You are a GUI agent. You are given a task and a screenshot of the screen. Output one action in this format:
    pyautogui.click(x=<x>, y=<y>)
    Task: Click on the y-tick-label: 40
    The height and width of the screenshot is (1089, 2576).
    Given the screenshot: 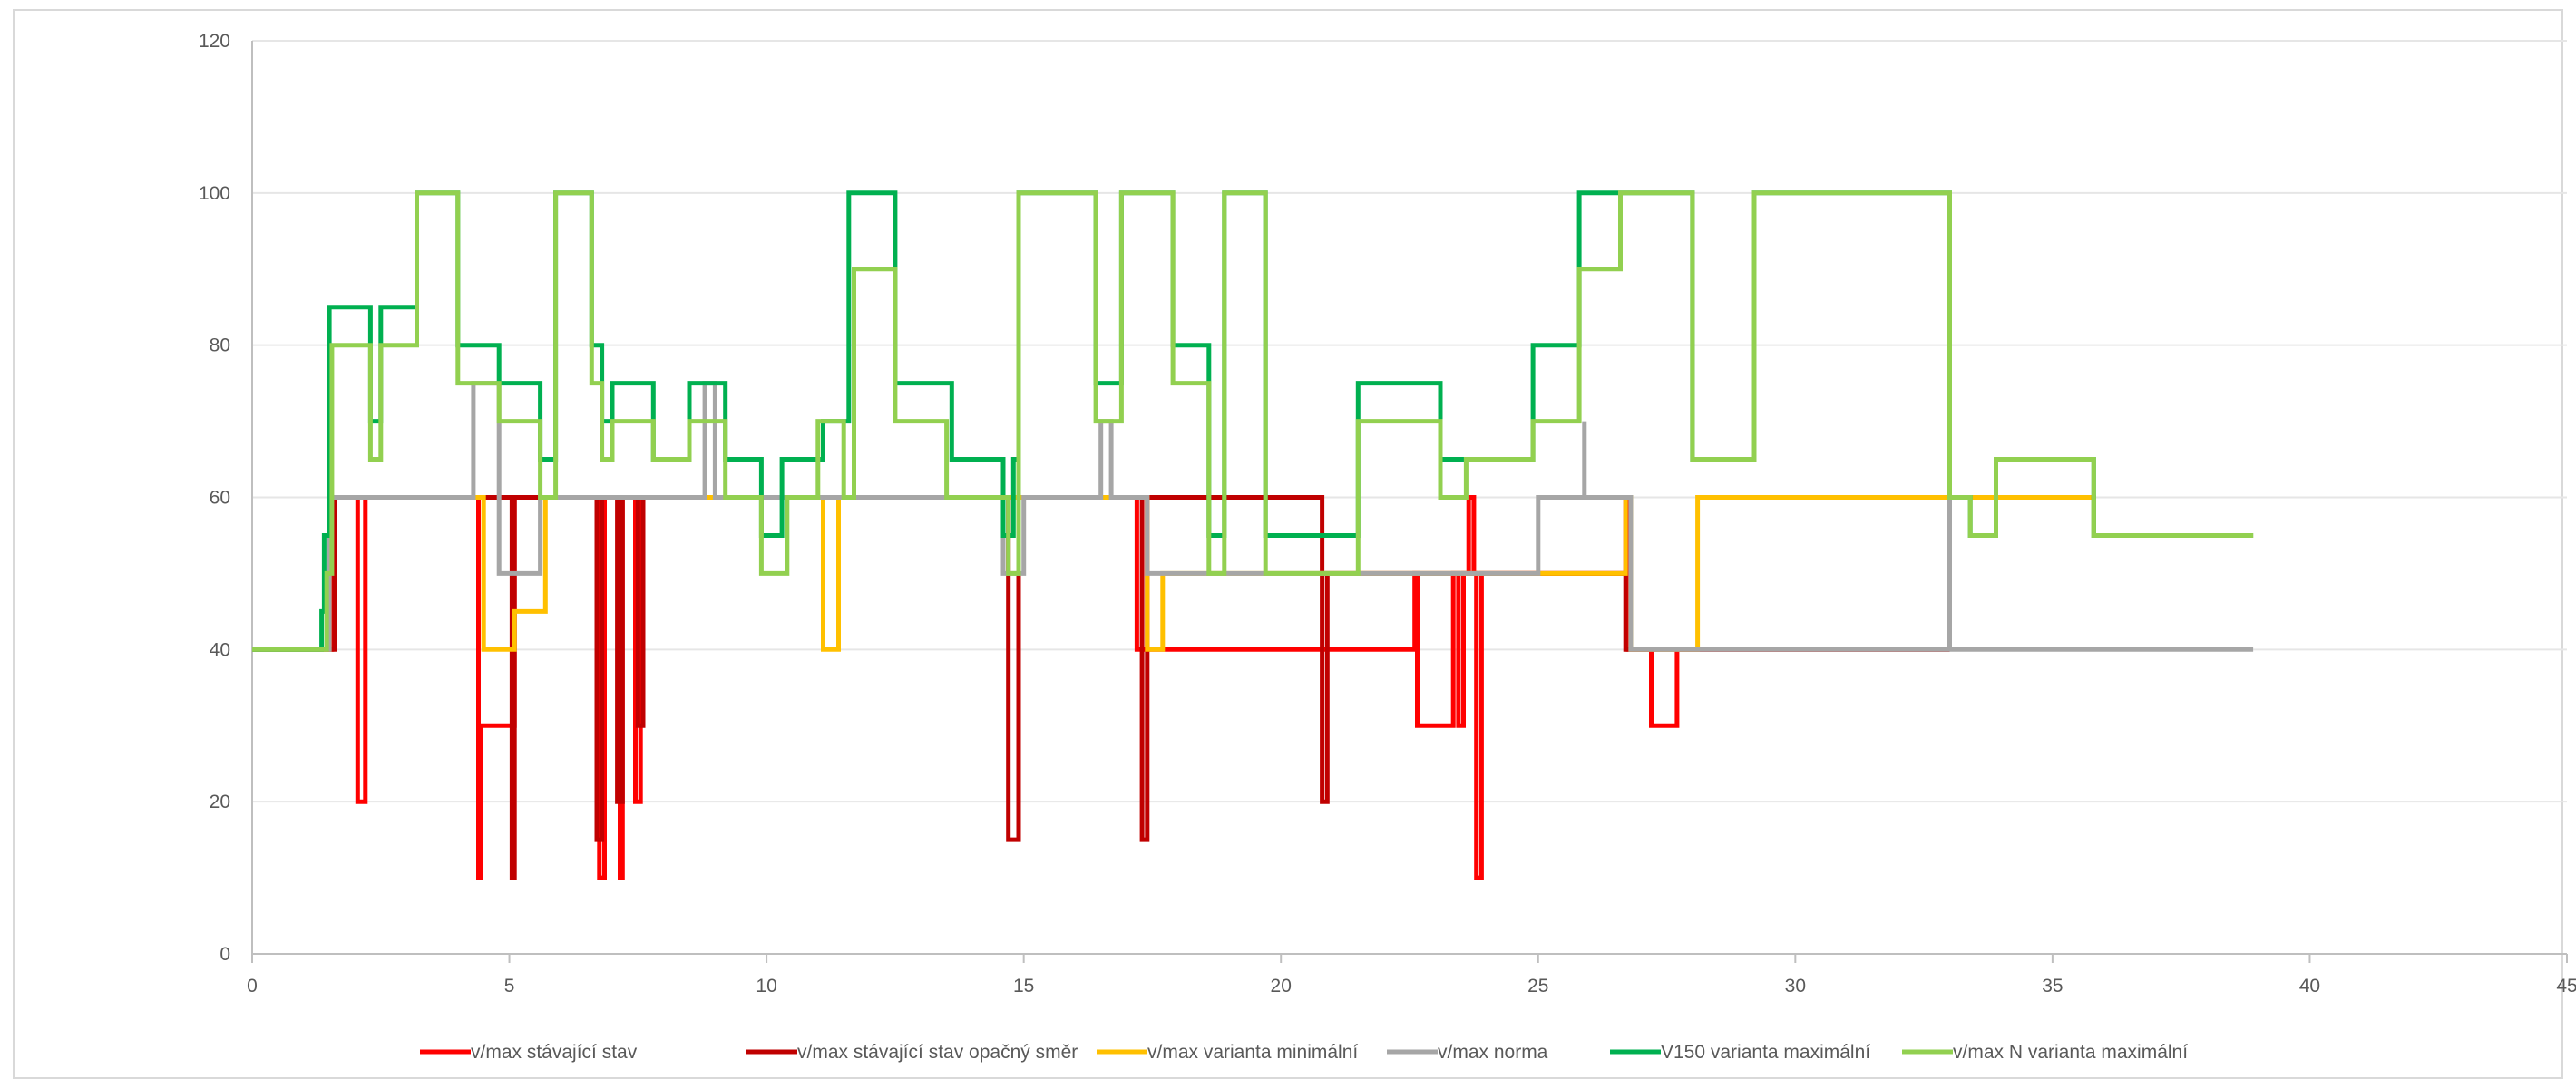 What is the action you would take?
    pyautogui.click(x=220, y=650)
    